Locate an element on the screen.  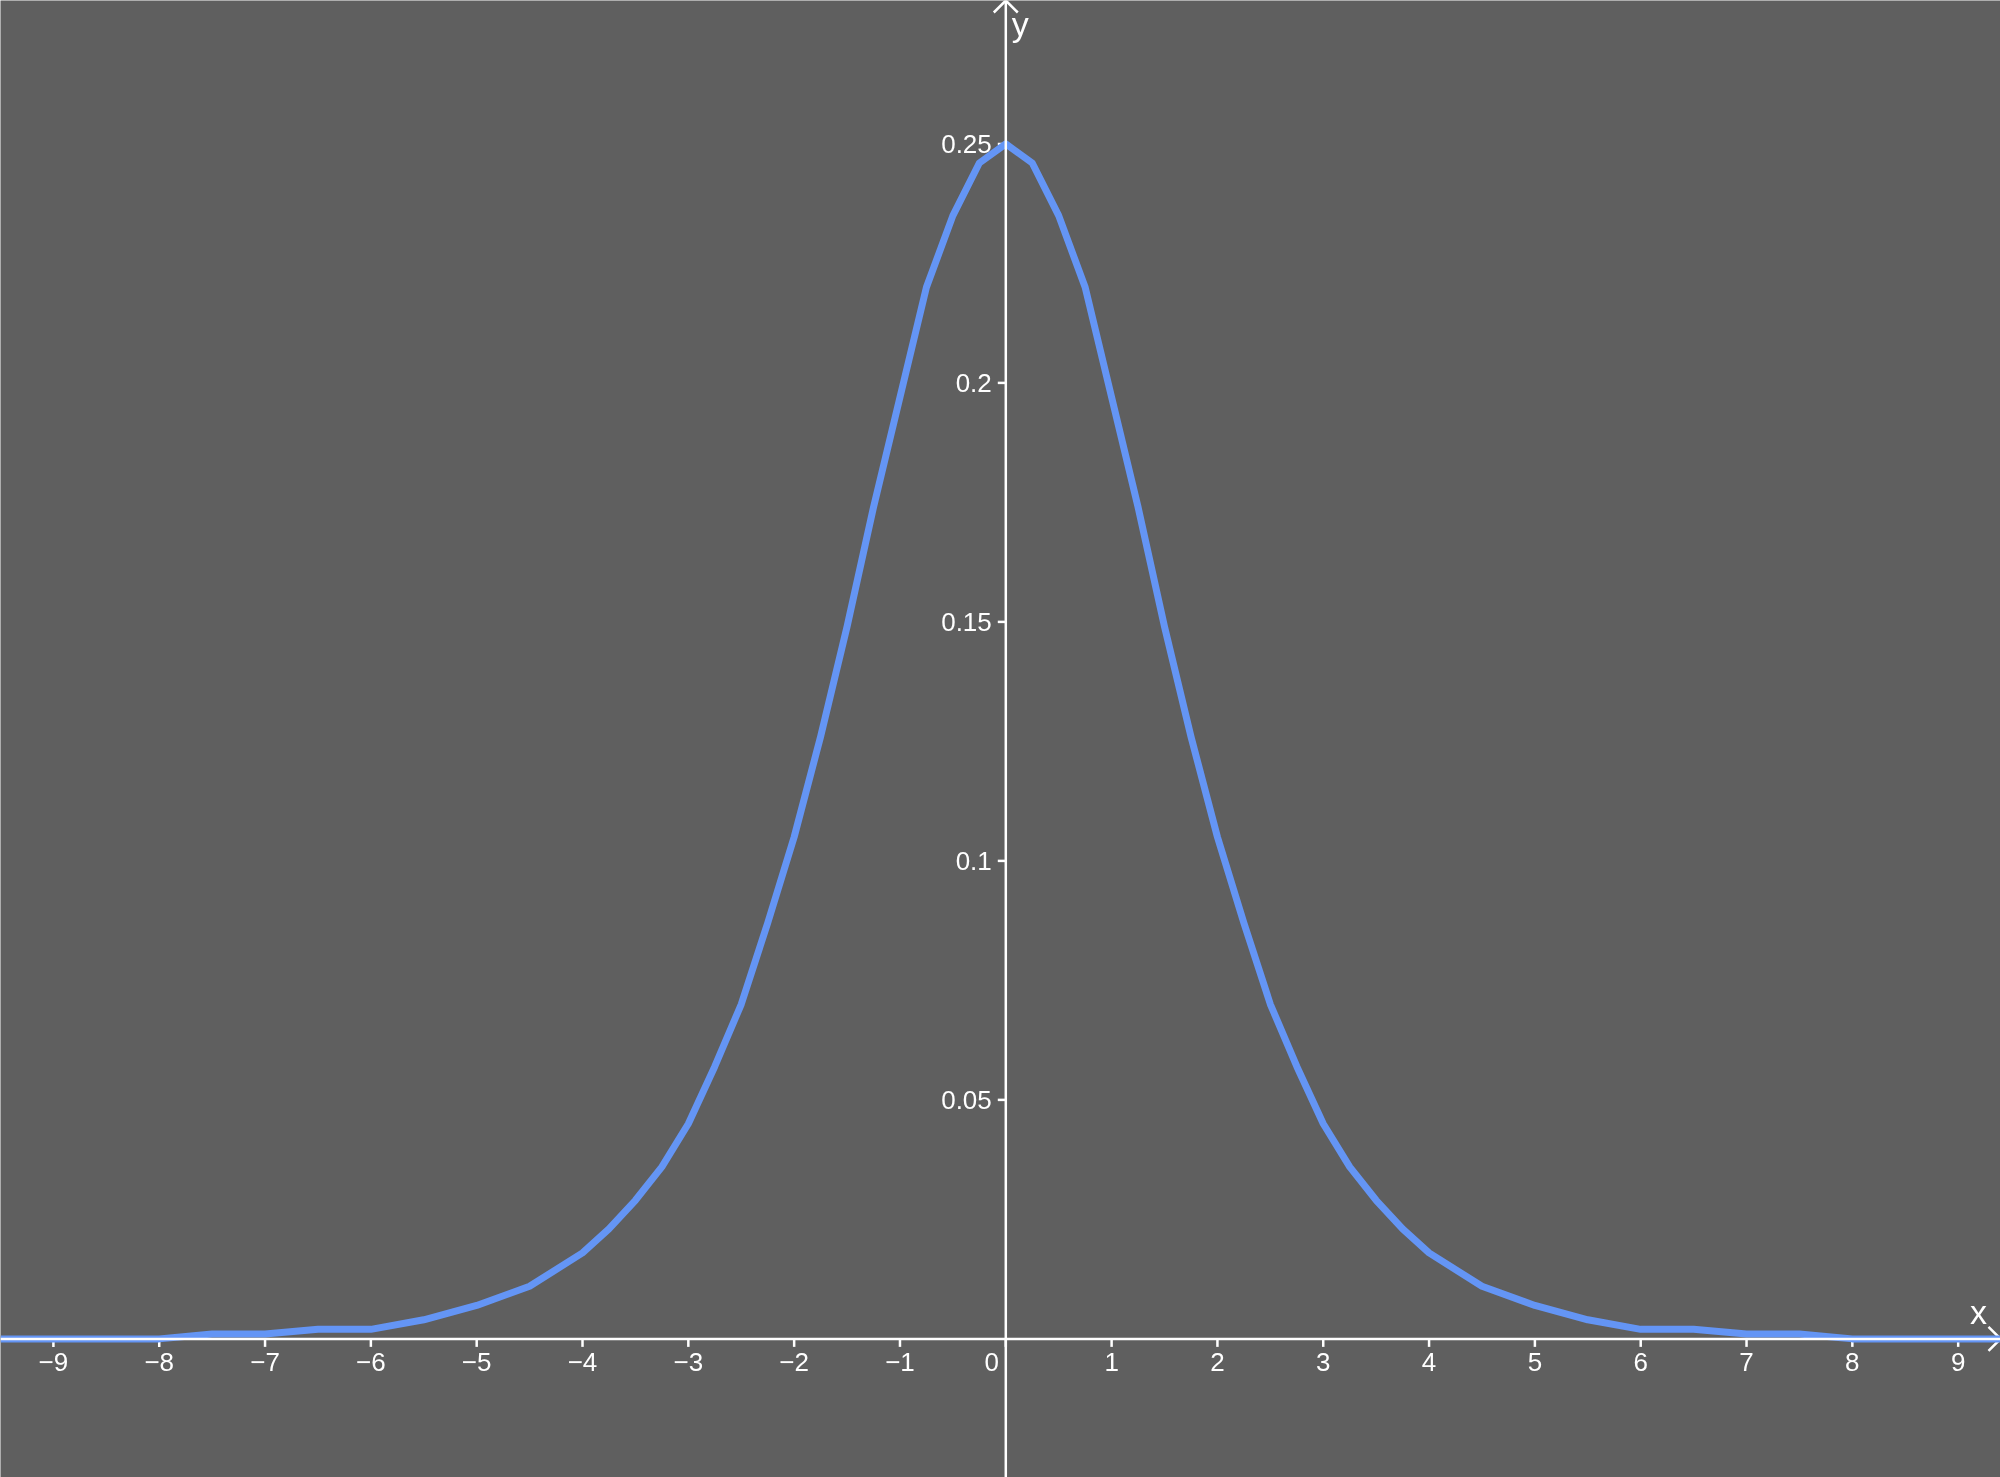
y-tick-label: 0.2 is located at coordinates (973, 382).